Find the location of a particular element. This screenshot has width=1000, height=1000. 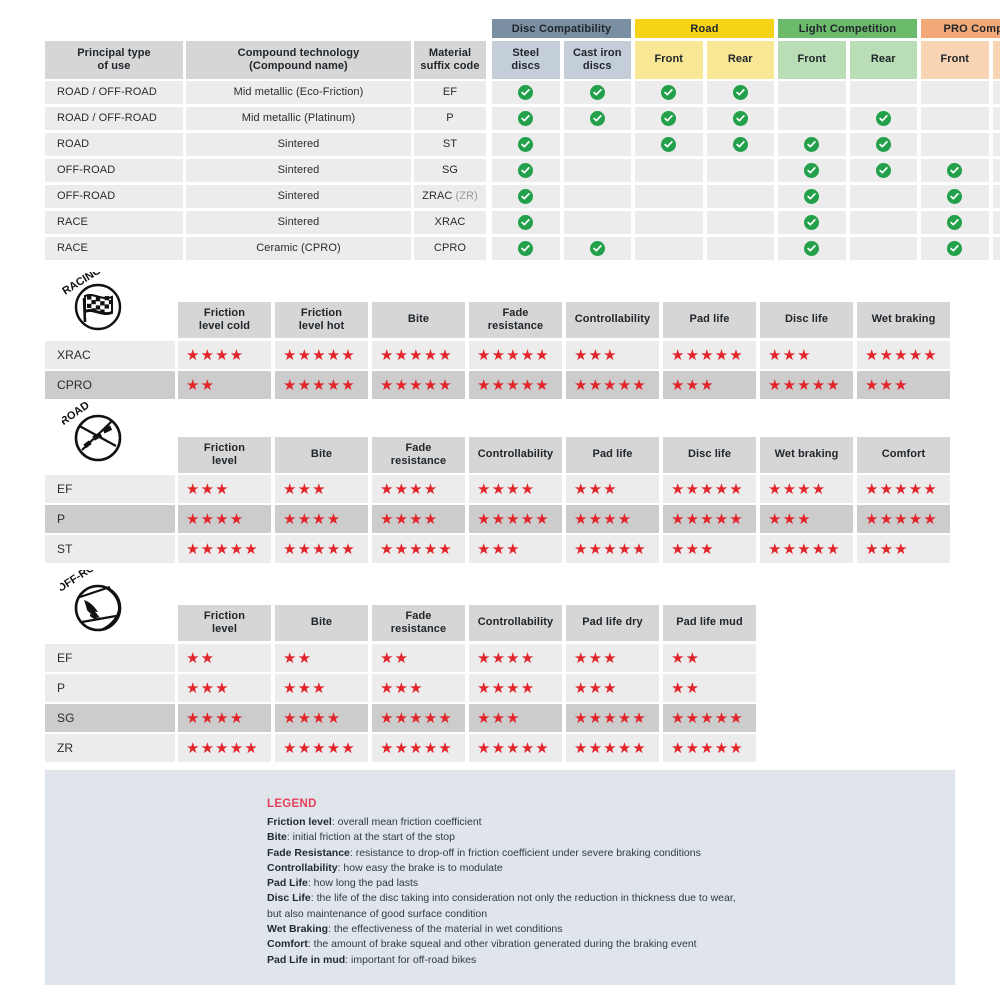

compound-text: Mid metallic (Platinum) is located at coordinates (298, 117).